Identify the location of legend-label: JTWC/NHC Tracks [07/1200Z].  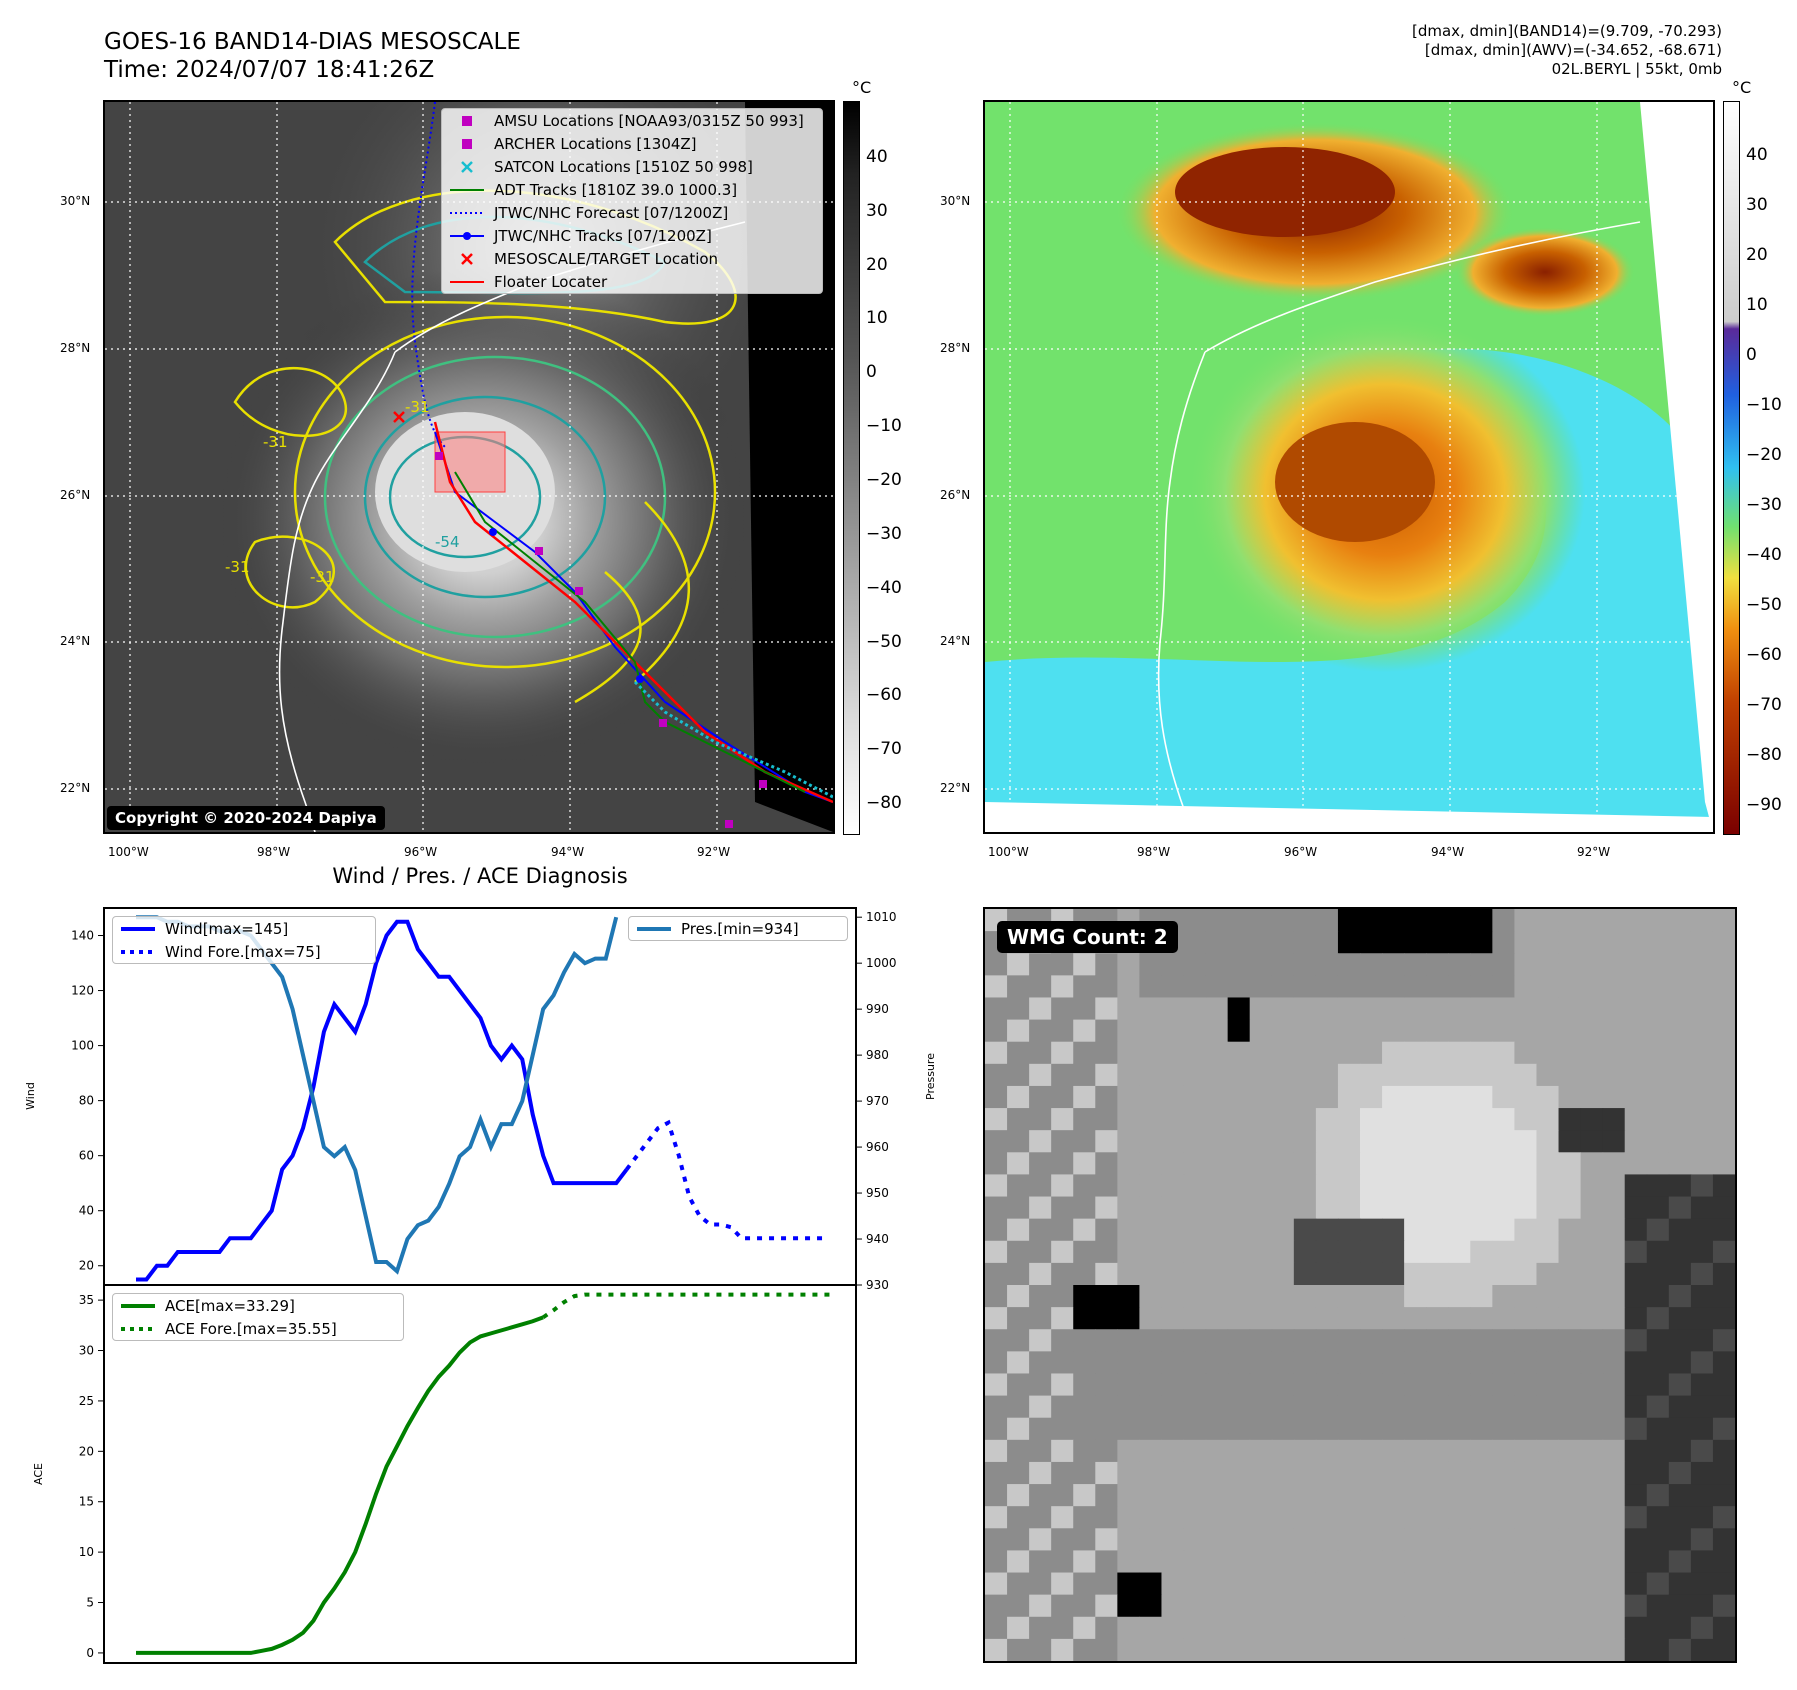
(603, 235).